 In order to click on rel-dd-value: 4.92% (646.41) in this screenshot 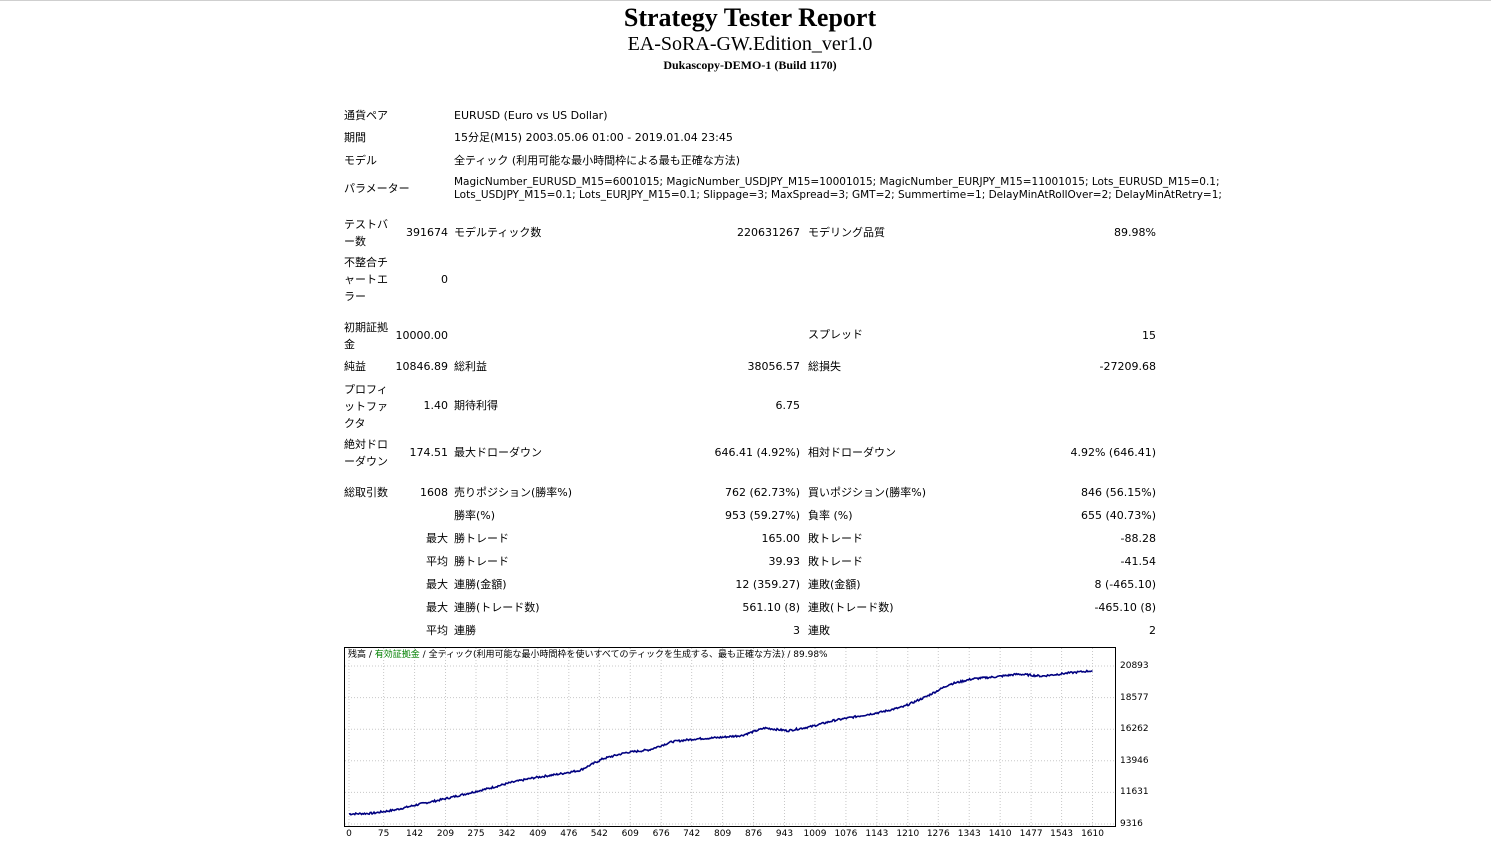, I will do `click(1113, 452)`.